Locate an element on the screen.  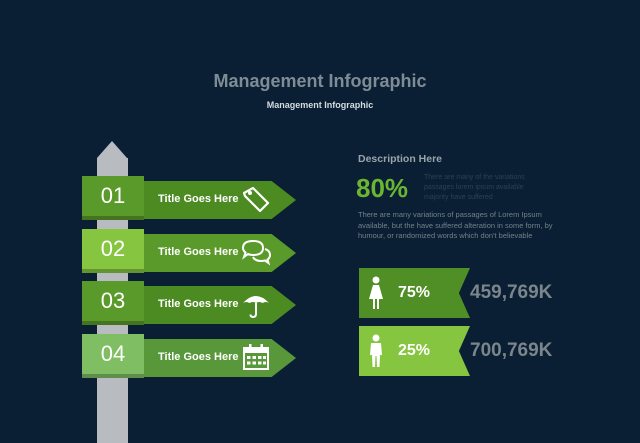
stat-percent: 75% is located at coordinates (414, 292).